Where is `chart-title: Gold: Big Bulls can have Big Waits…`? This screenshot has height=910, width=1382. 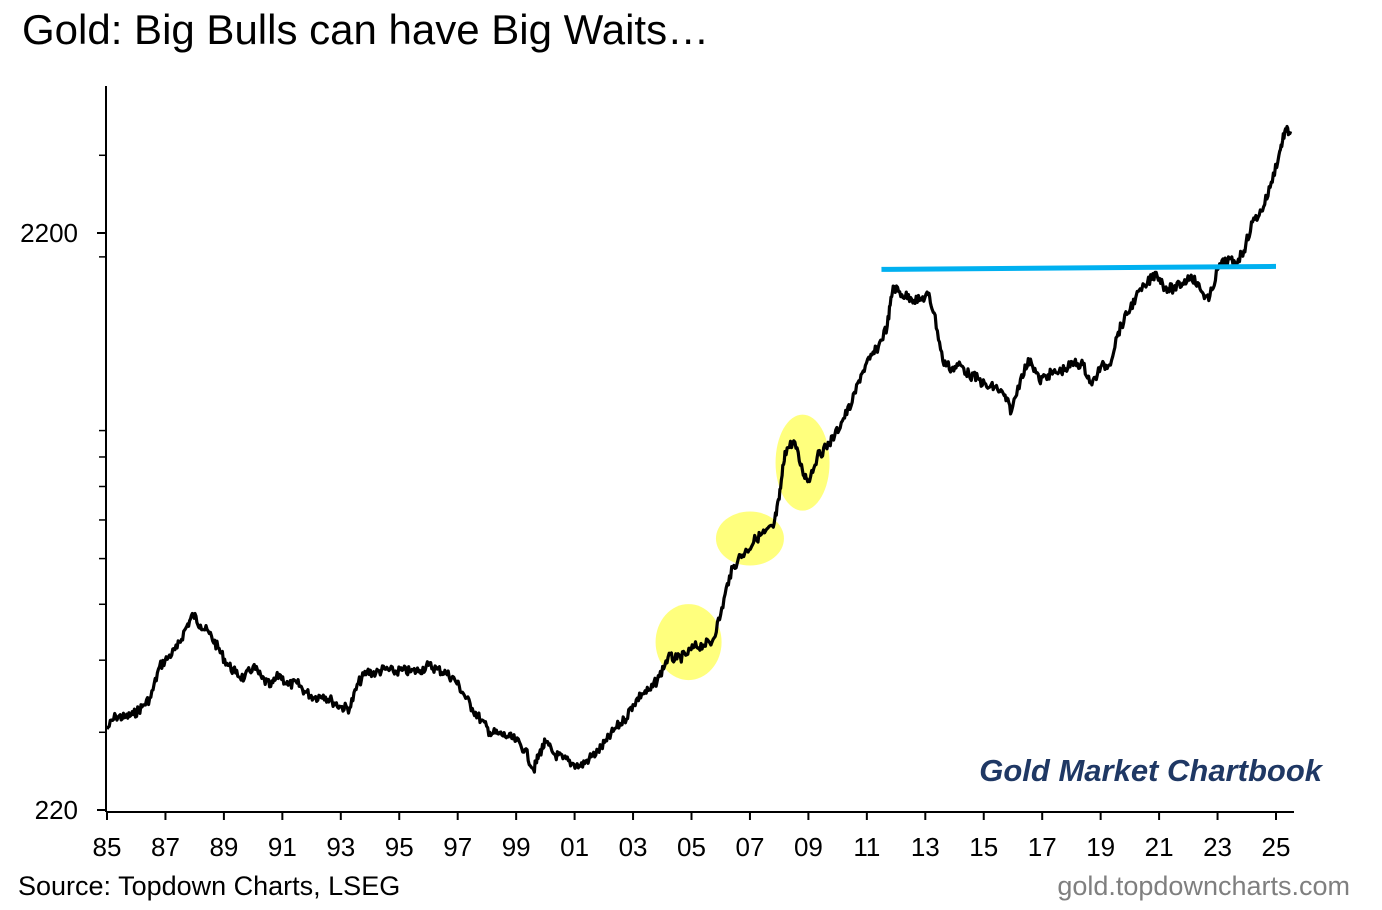 chart-title: Gold: Big Bulls can have Big Waits… is located at coordinates (366, 29).